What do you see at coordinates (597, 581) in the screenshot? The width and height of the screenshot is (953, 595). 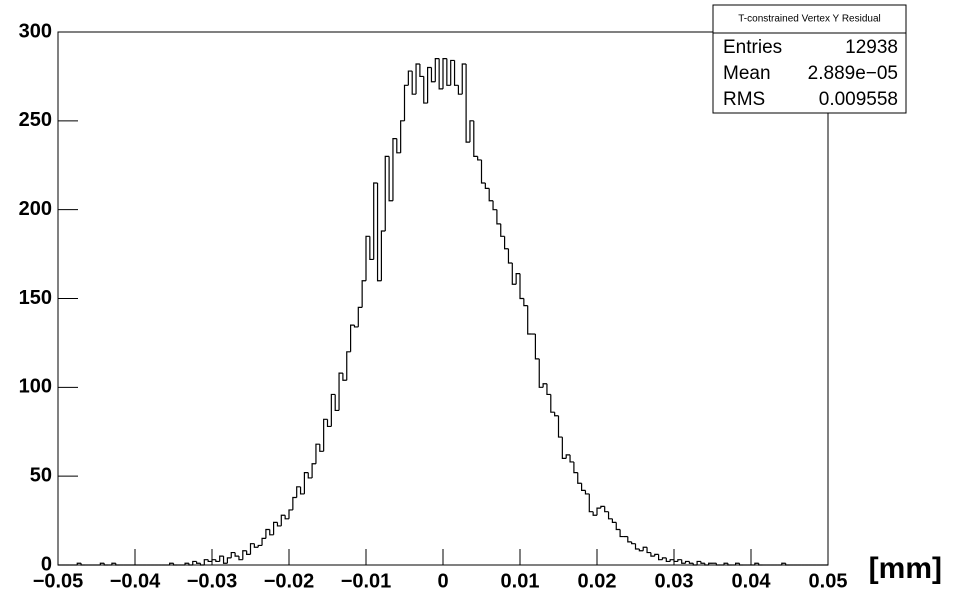 I see `x-tick-label: 0.02` at bounding box center [597, 581].